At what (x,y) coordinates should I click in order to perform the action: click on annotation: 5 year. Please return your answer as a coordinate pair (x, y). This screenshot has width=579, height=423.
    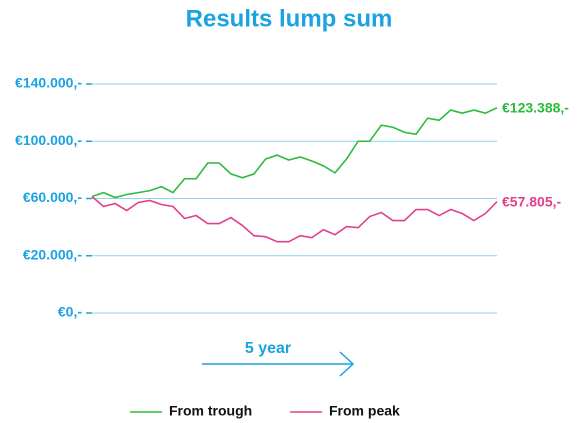
    Looking at the image, I should click on (268, 348).